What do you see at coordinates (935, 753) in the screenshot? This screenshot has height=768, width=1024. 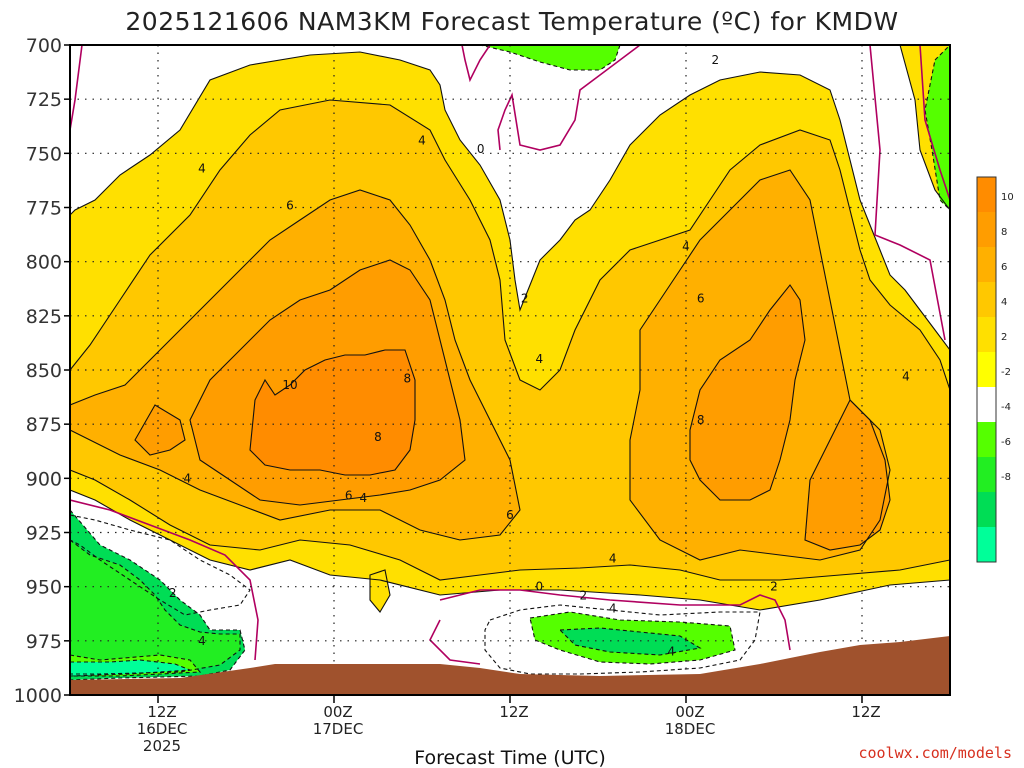 I see `credit-text: coolwx.com/models` at bounding box center [935, 753].